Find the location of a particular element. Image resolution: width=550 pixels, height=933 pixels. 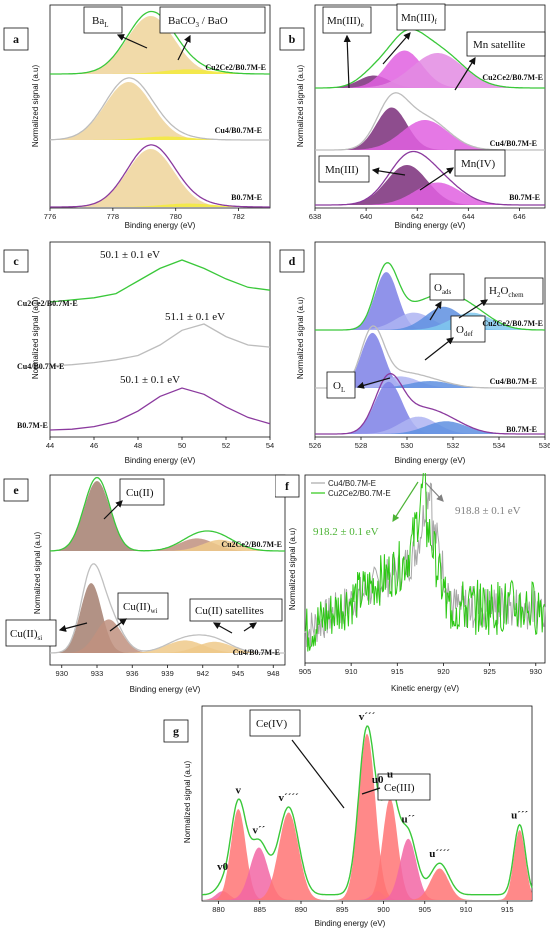

x-tick-label: 780 is located at coordinates (175, 216).